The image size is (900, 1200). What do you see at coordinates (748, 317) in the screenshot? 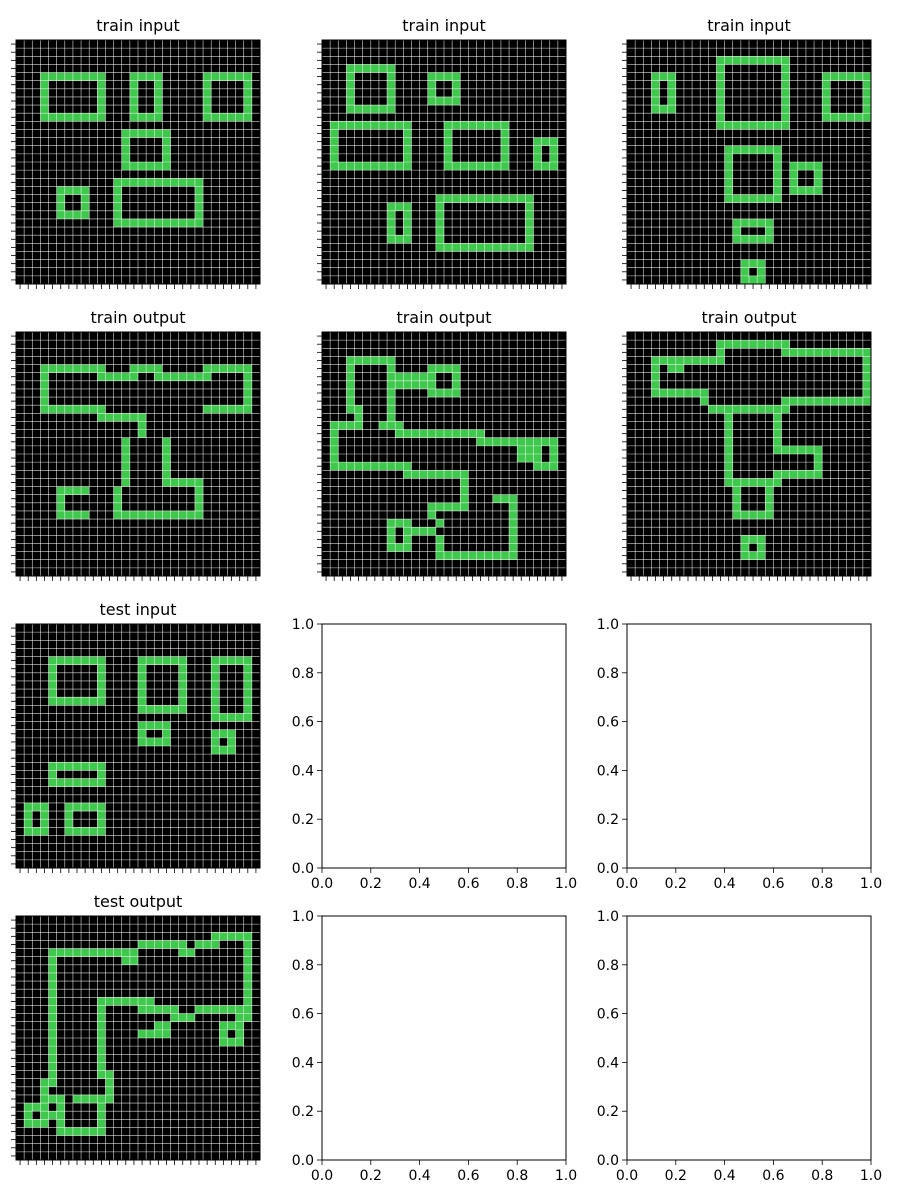
I see `panel-title: train output` at bounding box center [748, 317].